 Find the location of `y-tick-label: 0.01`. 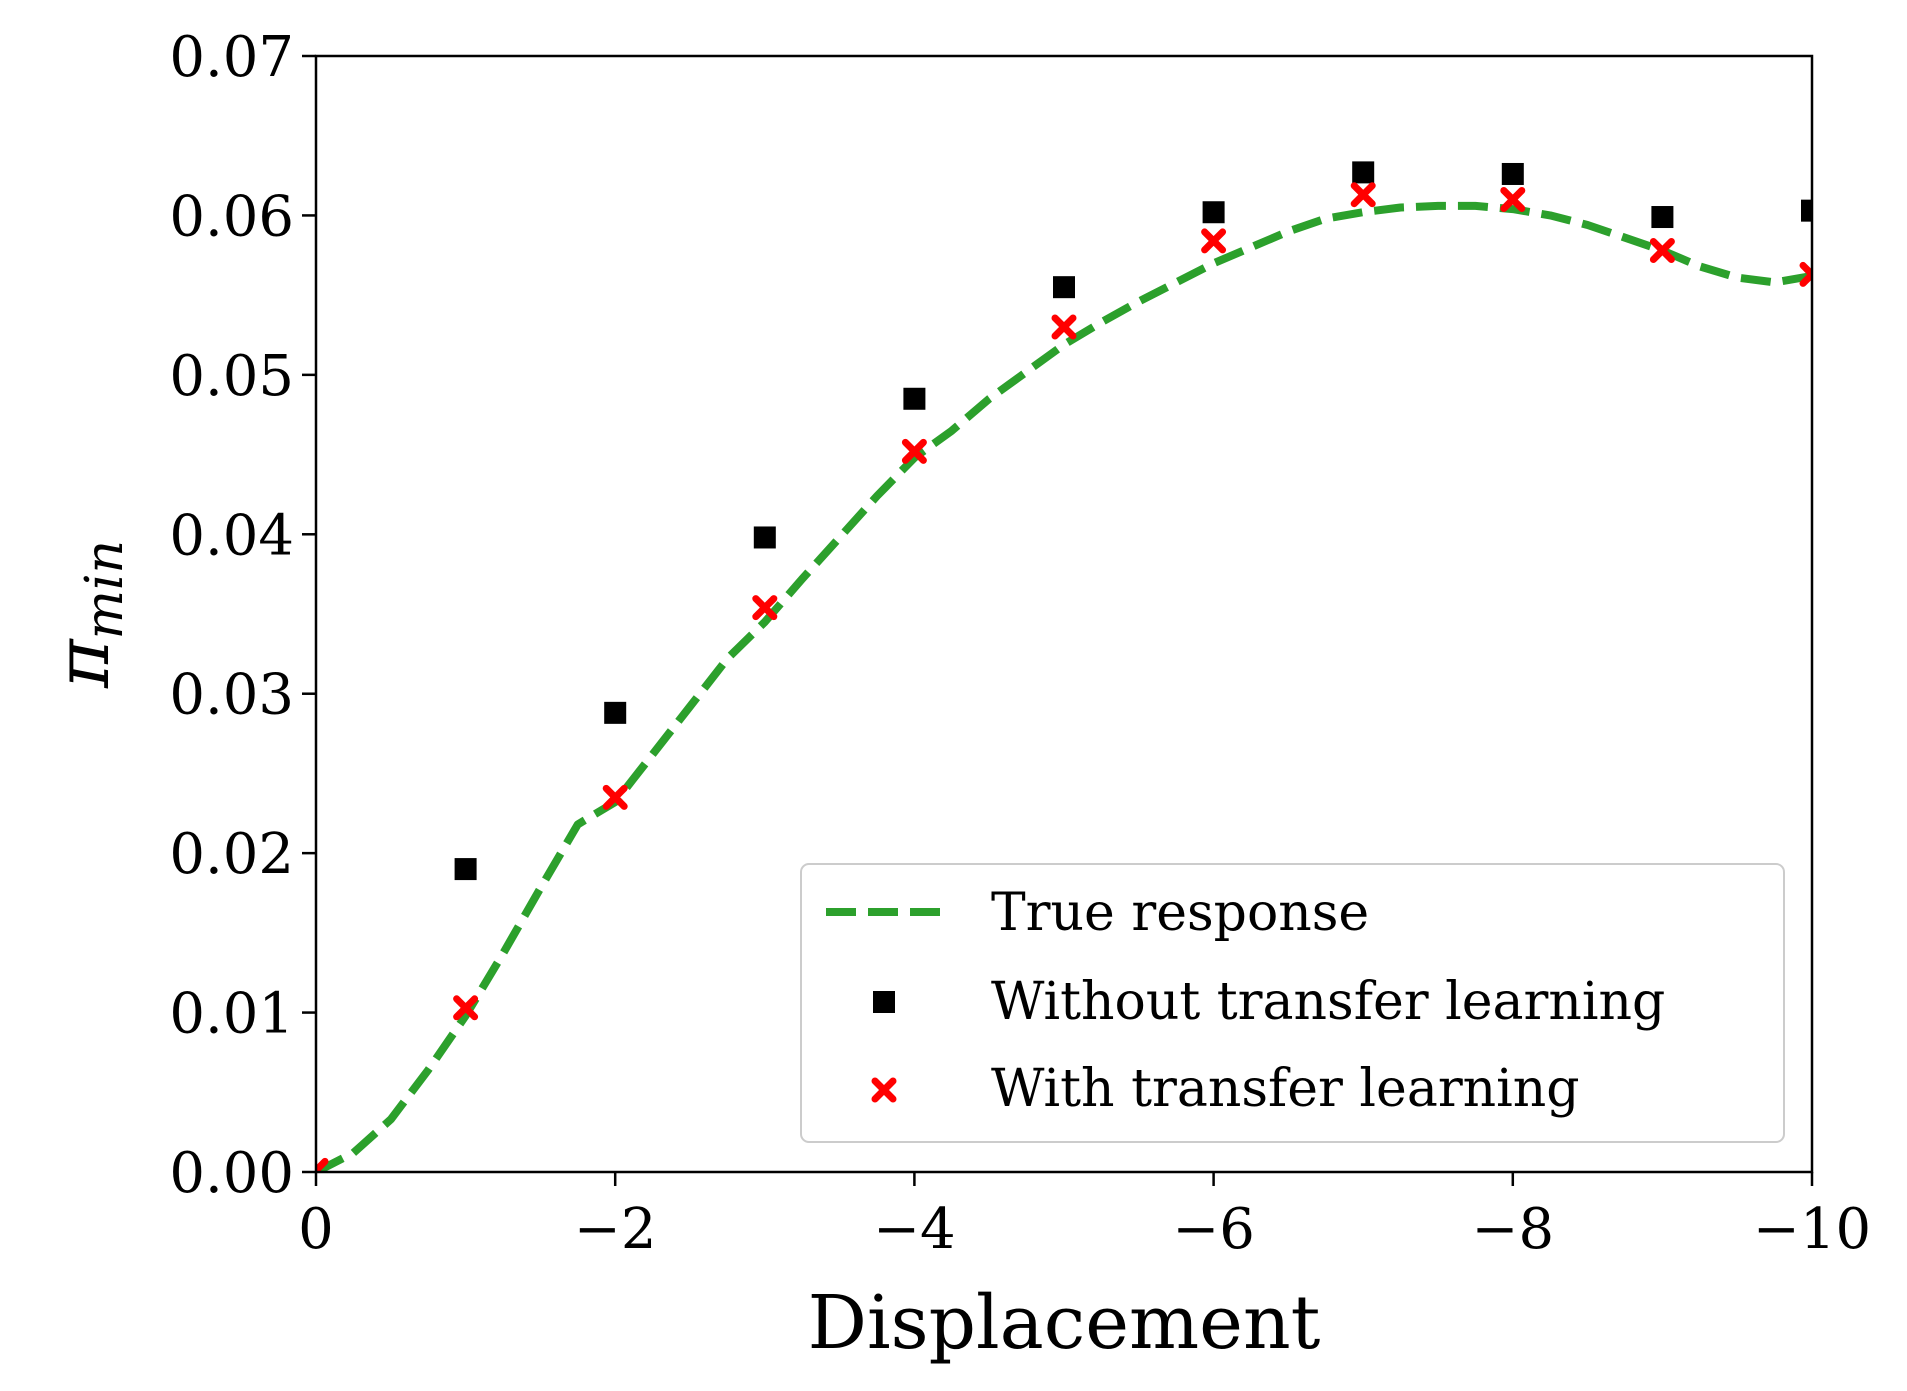

y-tick-label: 0.01 is located at coordinates (231, 1014).